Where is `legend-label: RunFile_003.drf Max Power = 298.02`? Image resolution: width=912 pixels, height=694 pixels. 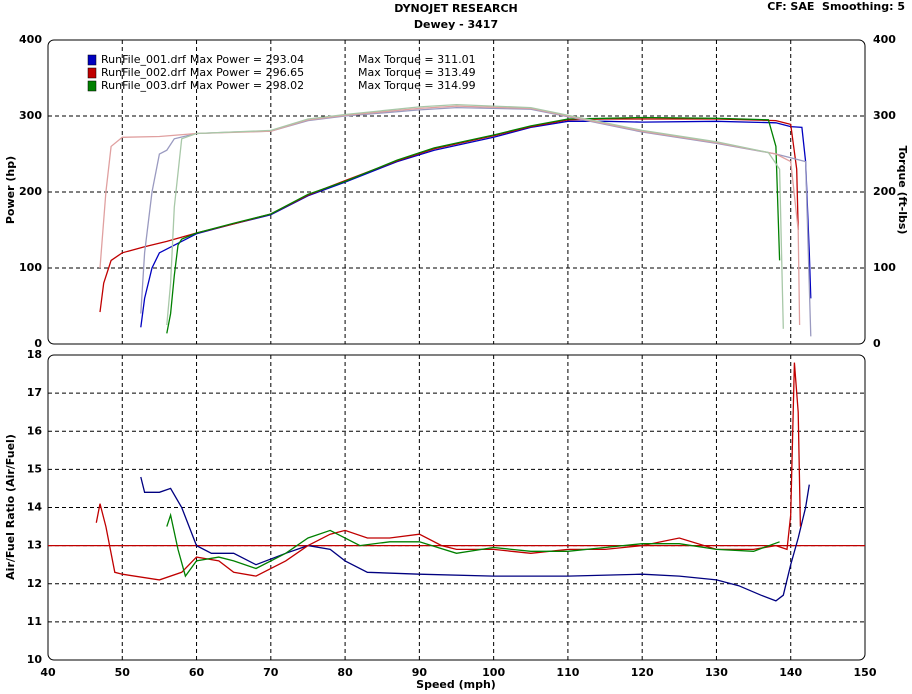
legend-label: RunFile_003.drf Max Power = 298.02 is located at coordinates (202, 85).